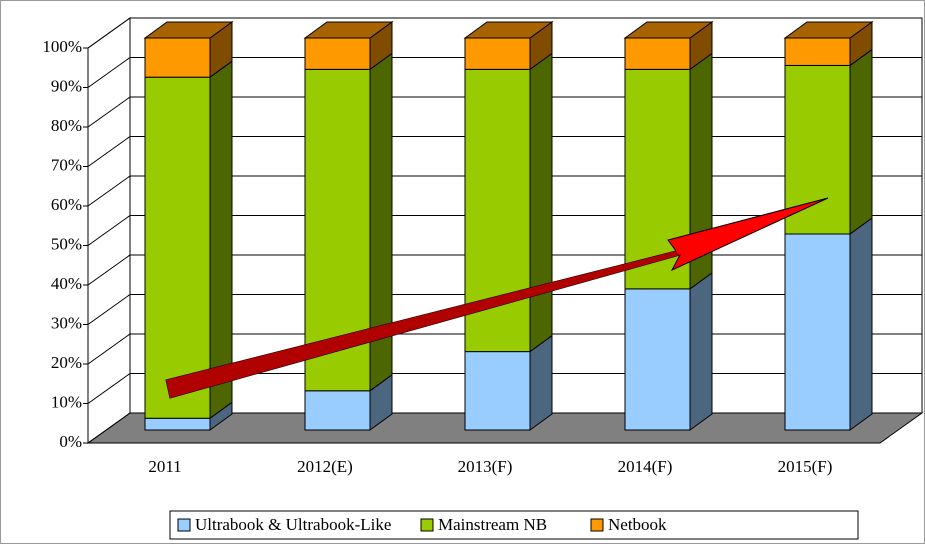 The height and width of the screenshot is (544, 925). Describe the element at coordinates (645, 466) in the screenshot. I see `x-tick-label: 2014(F)` at that location.